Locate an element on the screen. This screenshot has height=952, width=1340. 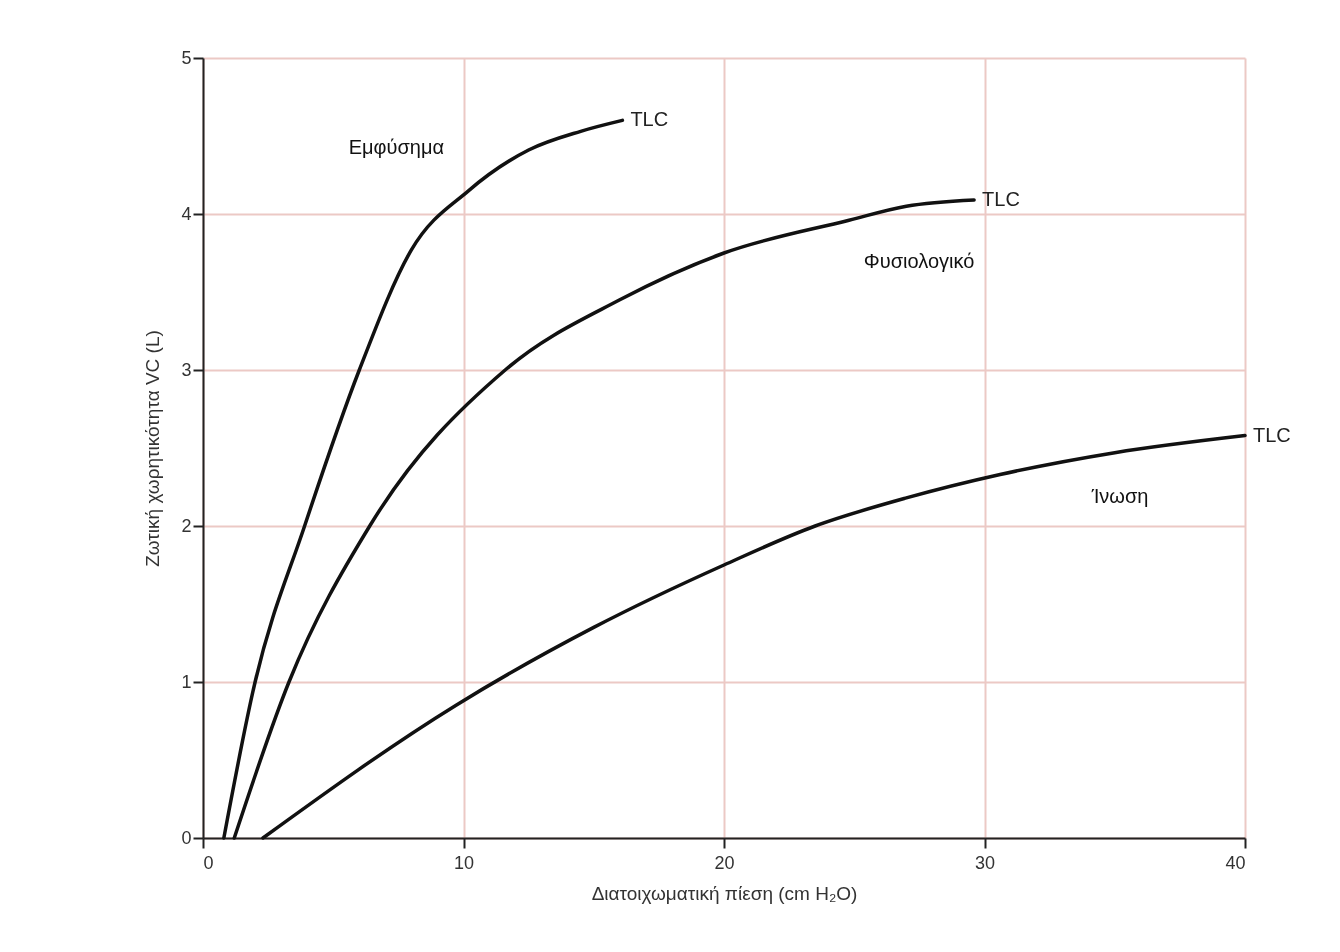
x-tick-label: 20 is located at coordinates (724, 862).